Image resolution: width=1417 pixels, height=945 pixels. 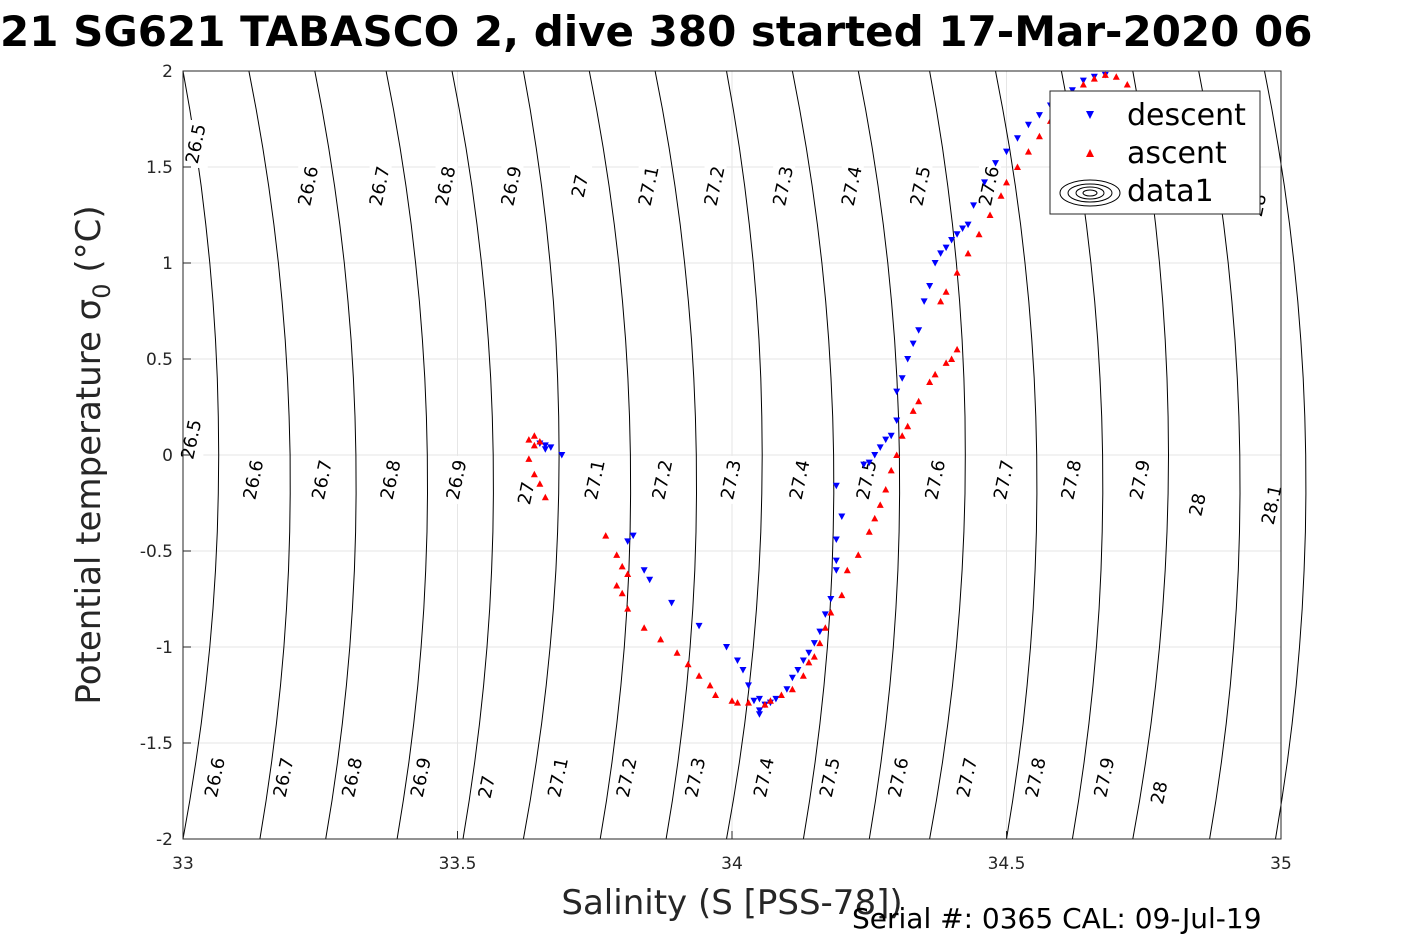 I want to click on footer-serial-cal: Serial #: 0365 CAL: 09-Jul-19, so click(x=1057, y=918).